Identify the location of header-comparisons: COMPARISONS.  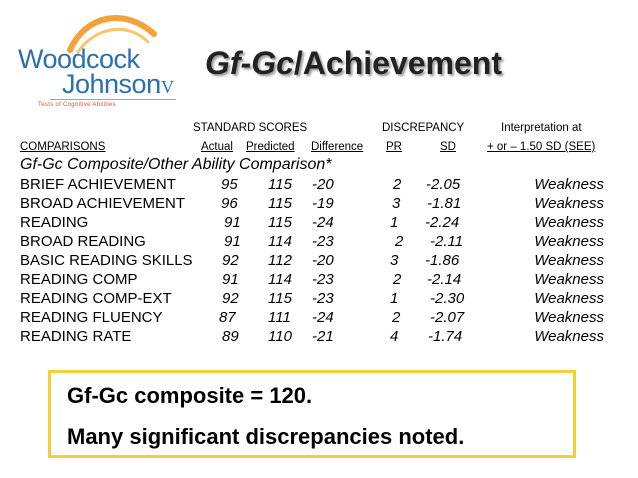
(63, 147).